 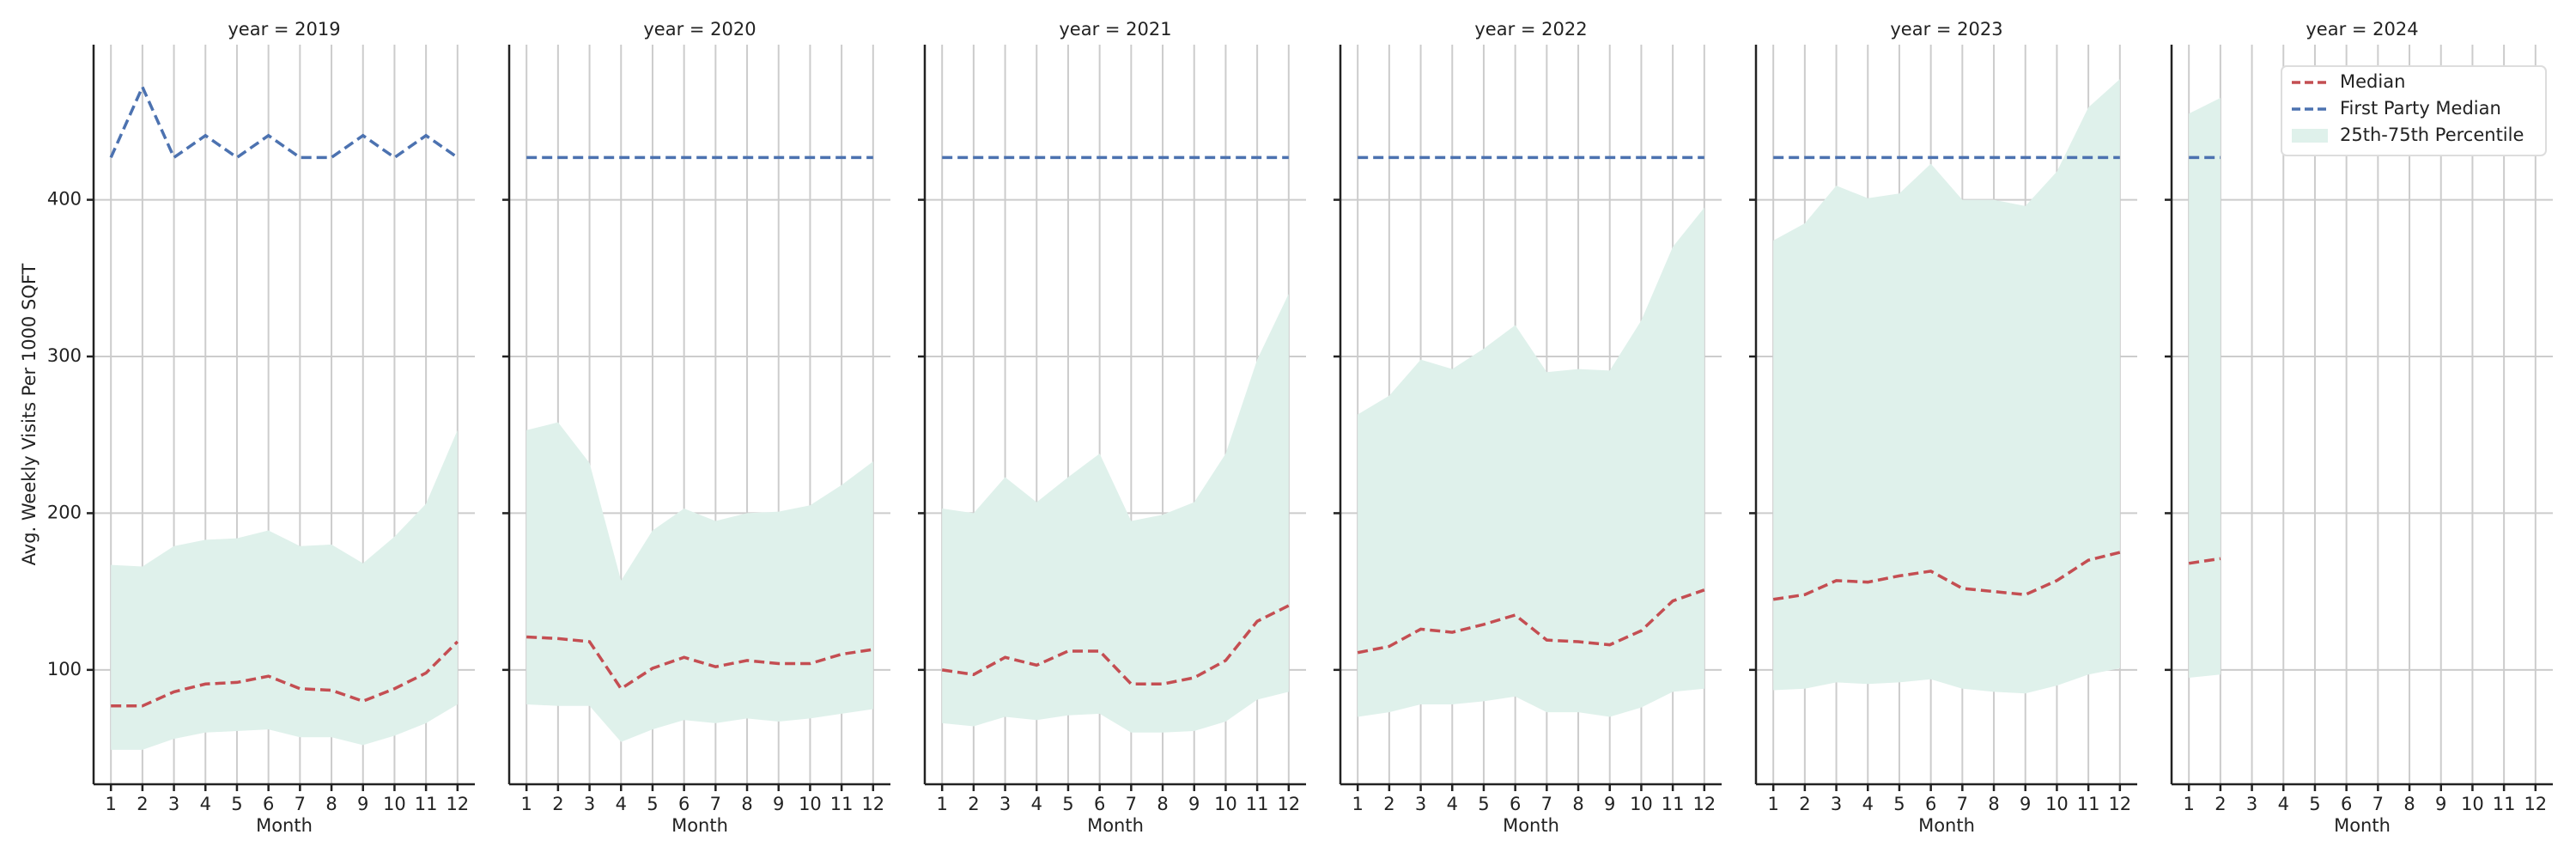 I want to click on panel-title: year = 2024, so click(x=2362, y=30).